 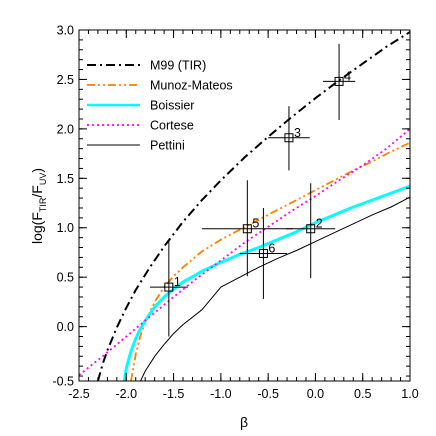 I want to click on x-tick-label: -0.5, so click(x=268, y=394).